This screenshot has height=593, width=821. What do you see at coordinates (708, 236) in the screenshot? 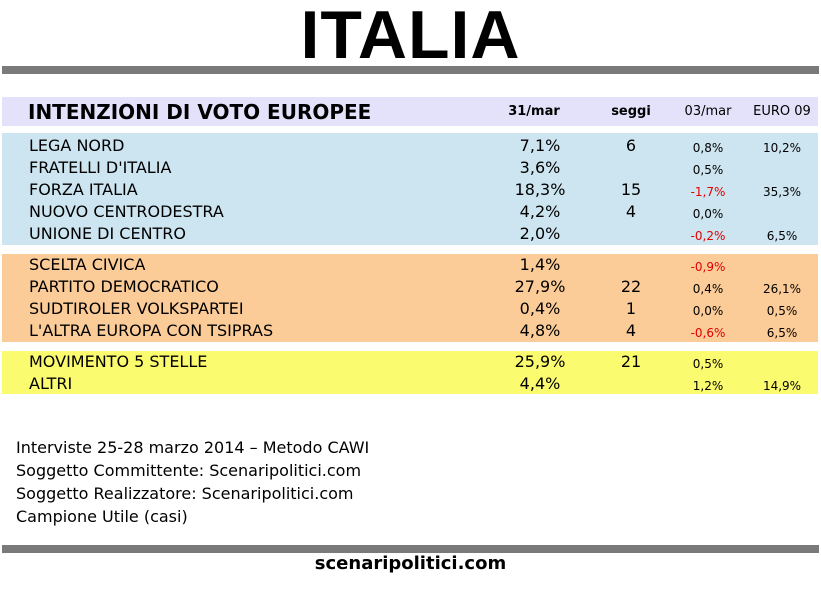
I see `change-vs-previous: -0,2%` at bounding box center [708, 236].